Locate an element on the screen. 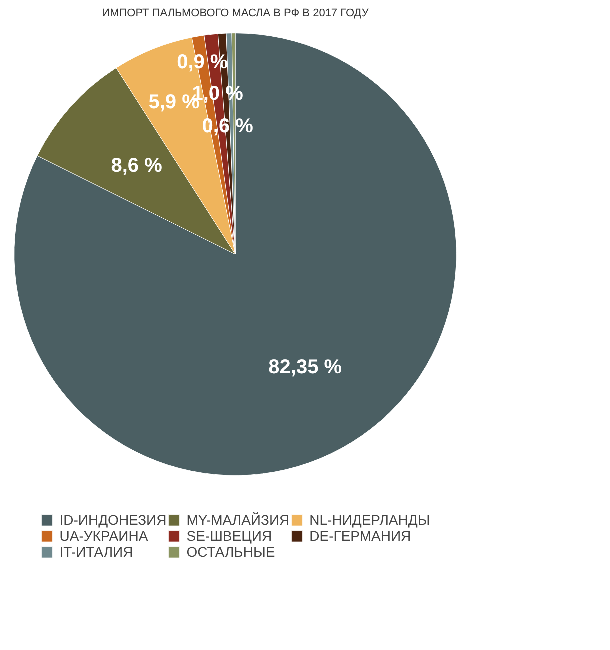 The height and width of the screenshot is (650, 610). legend-label: UA-УКРАИНА is located at coordinates (104, 536).